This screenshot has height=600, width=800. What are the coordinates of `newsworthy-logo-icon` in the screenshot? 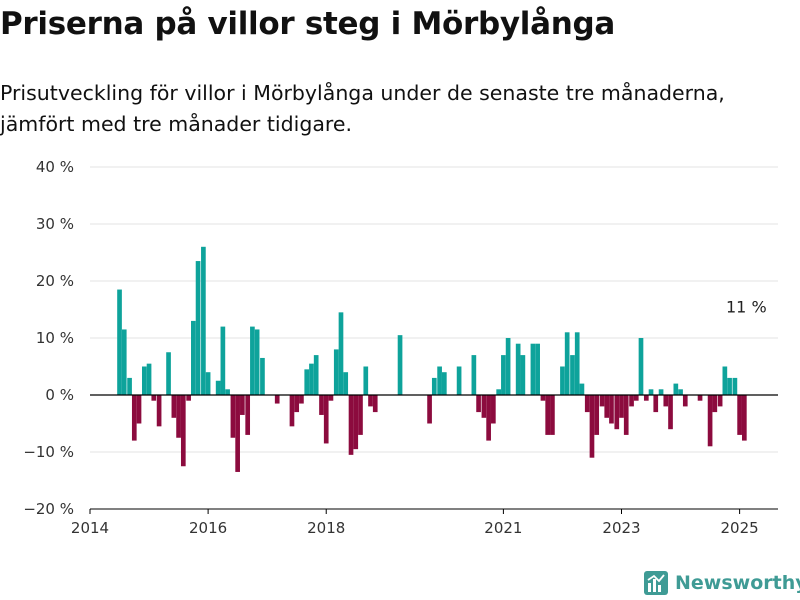 It's located at (656, 583).